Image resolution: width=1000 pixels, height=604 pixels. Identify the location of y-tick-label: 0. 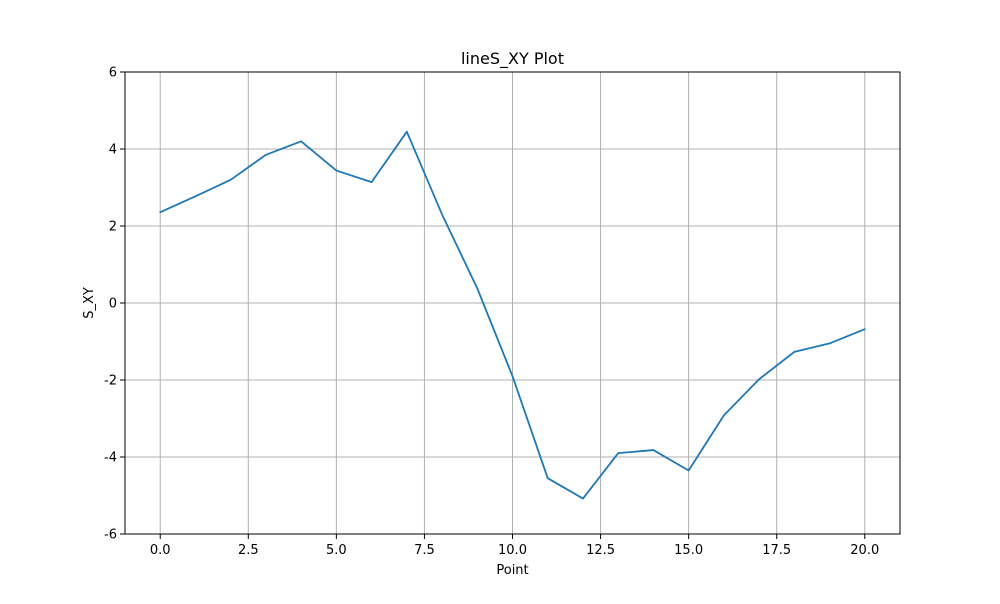
(113, 304).